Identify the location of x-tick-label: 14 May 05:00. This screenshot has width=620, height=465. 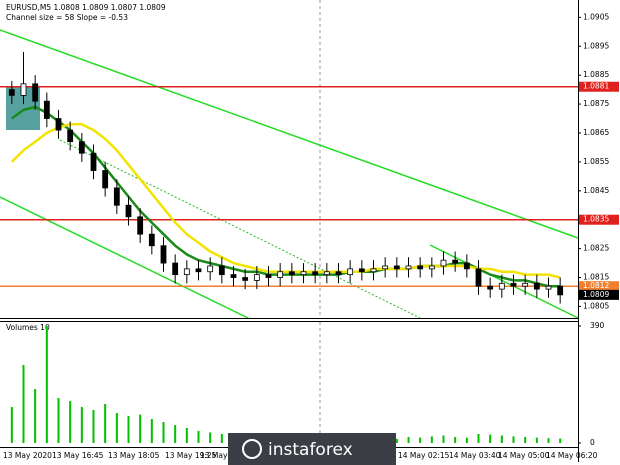
(524, 455).